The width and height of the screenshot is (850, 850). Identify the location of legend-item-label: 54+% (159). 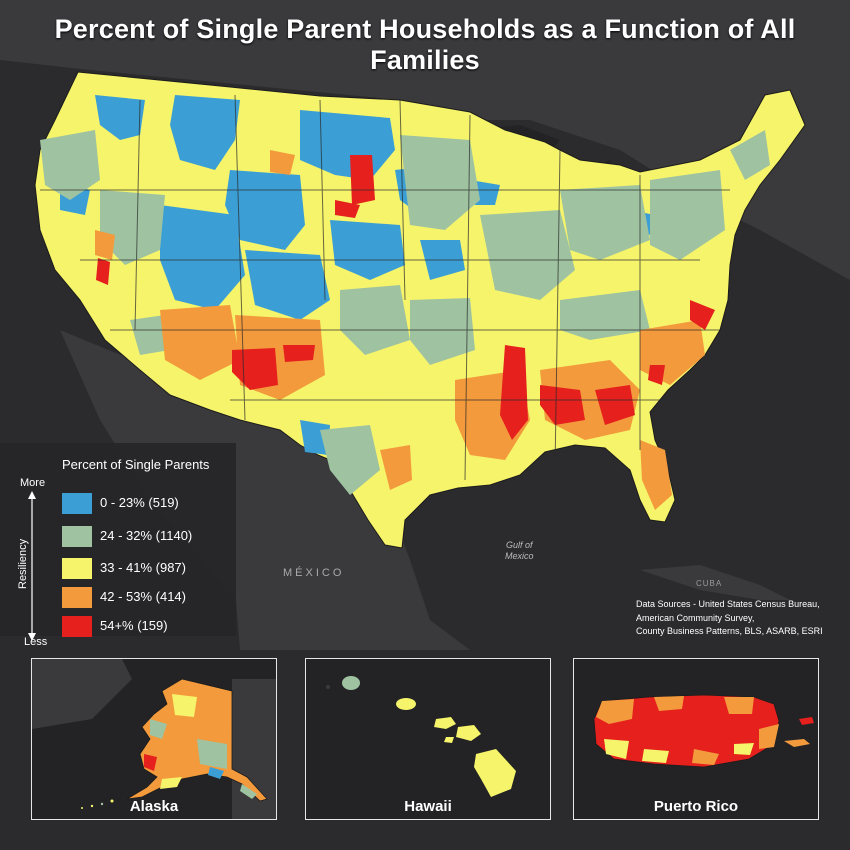
(134, 625).